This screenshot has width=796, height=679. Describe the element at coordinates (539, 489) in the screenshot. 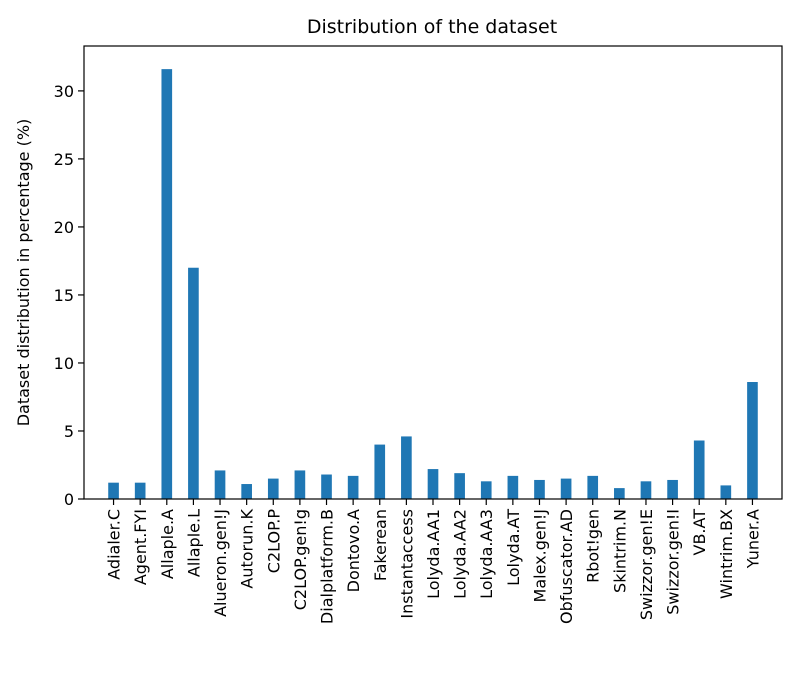

I see `bar-malex-gen-j` at that location.